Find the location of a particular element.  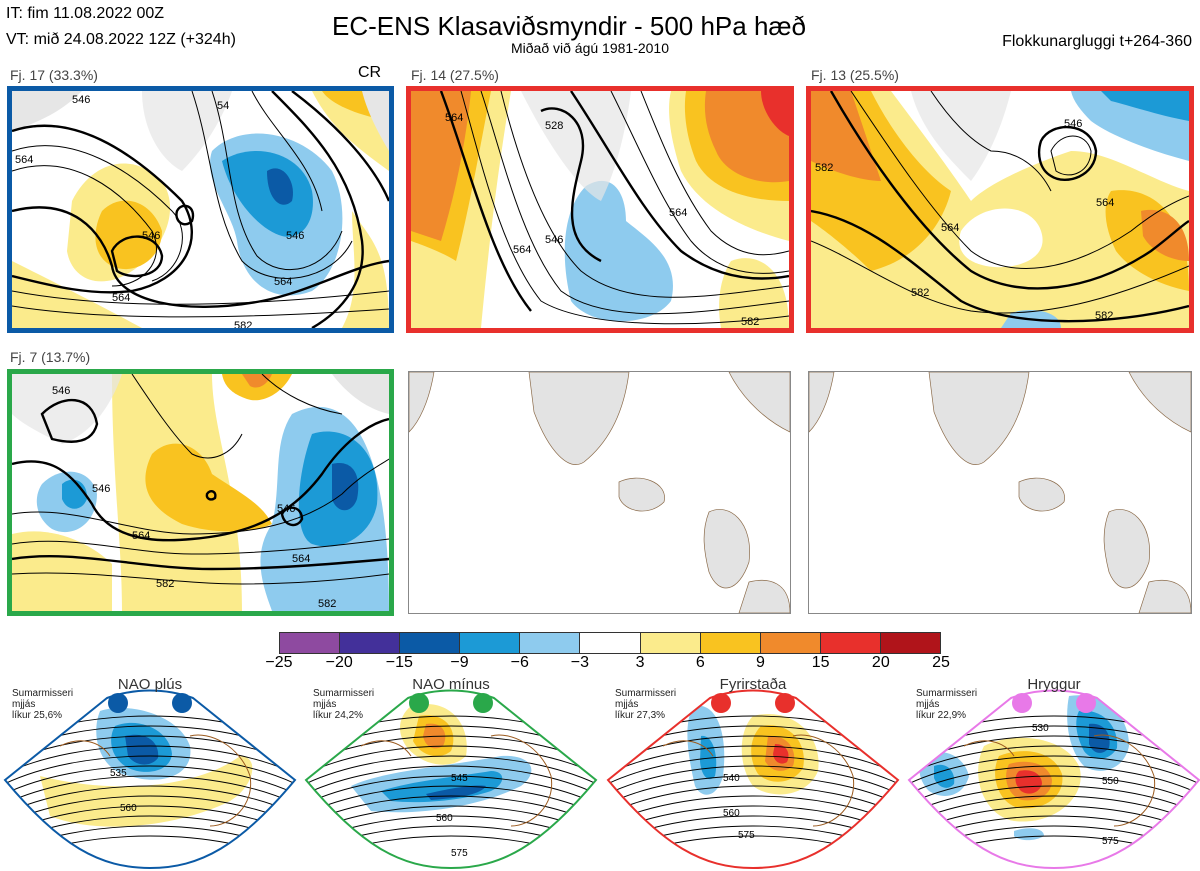

colorbar-tick-label: 20 is located at coordinates (880, 662).